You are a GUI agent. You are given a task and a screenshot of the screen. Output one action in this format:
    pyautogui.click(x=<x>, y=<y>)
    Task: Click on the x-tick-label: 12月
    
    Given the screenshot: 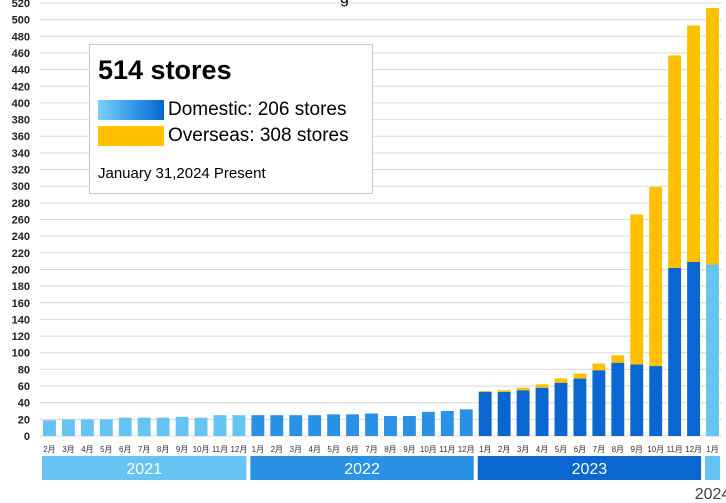 What is the action you would take?
    pyautogui.click(x=466, y=449)
    